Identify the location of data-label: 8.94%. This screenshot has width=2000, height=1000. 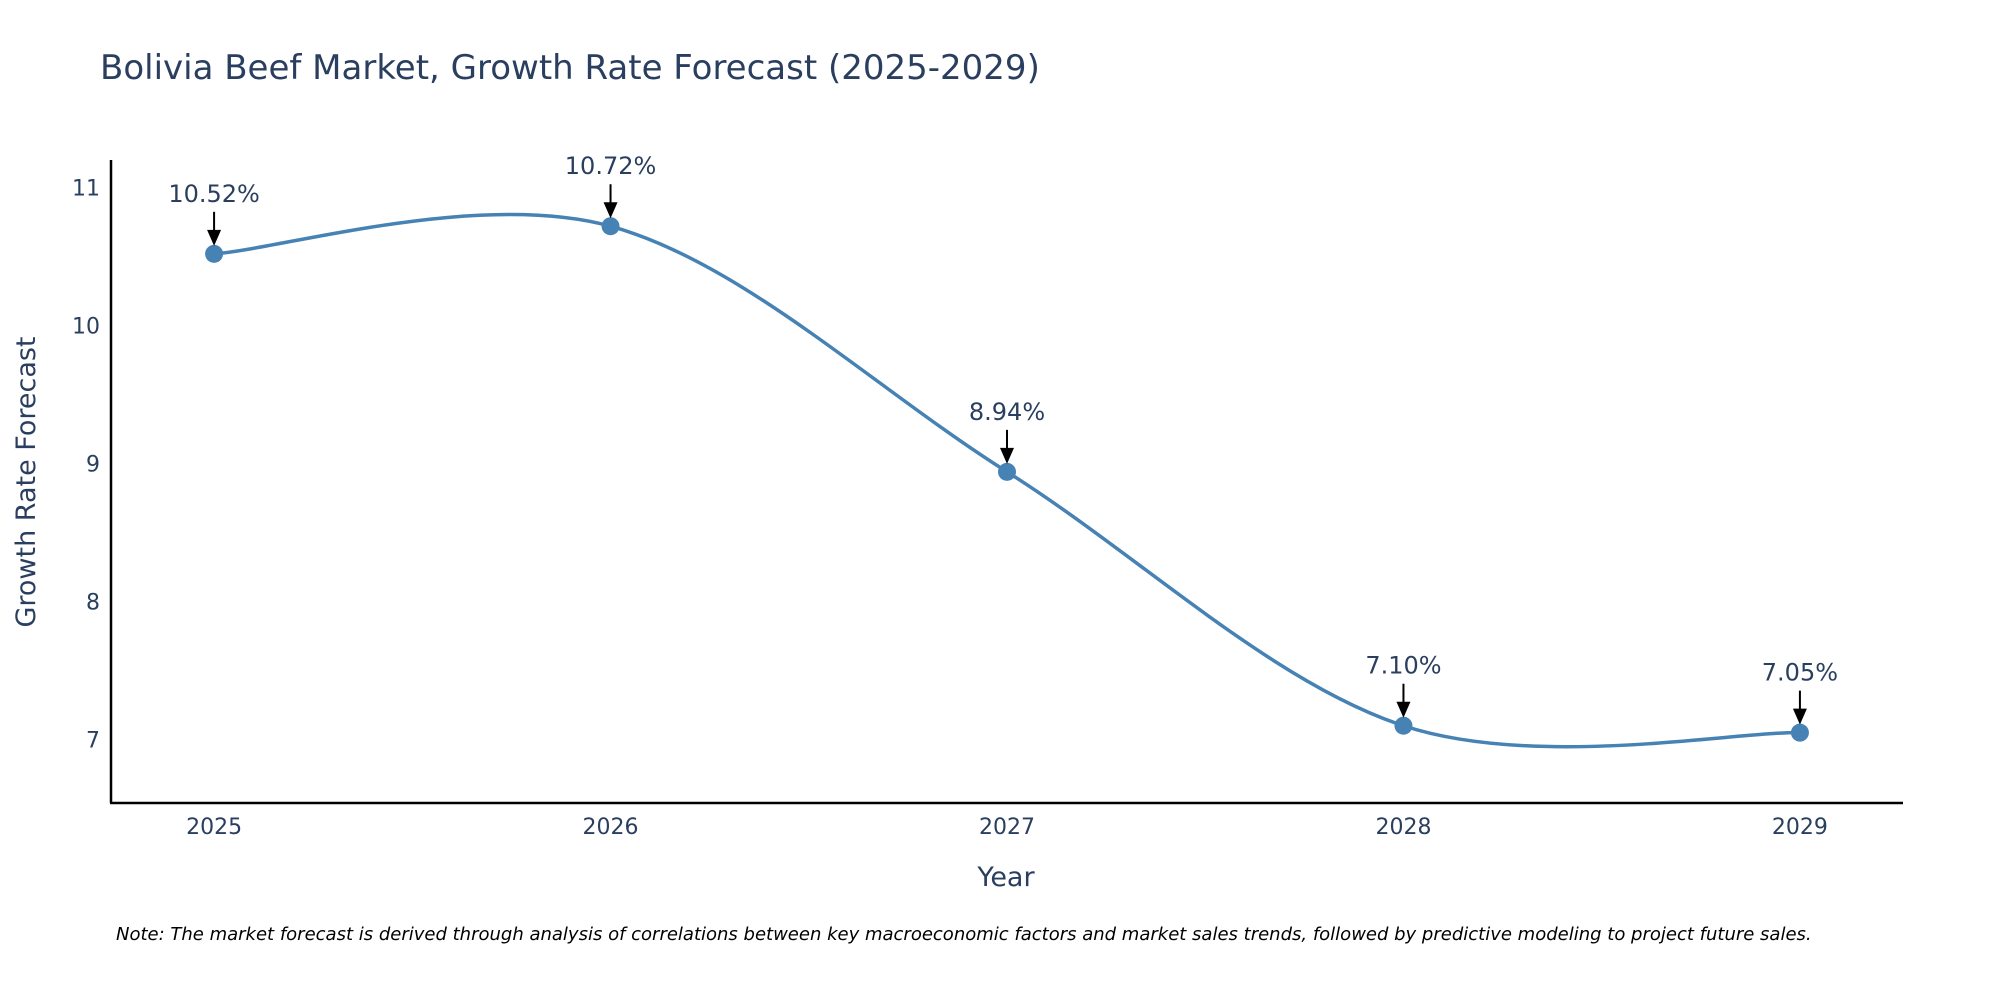
(1007, 412).